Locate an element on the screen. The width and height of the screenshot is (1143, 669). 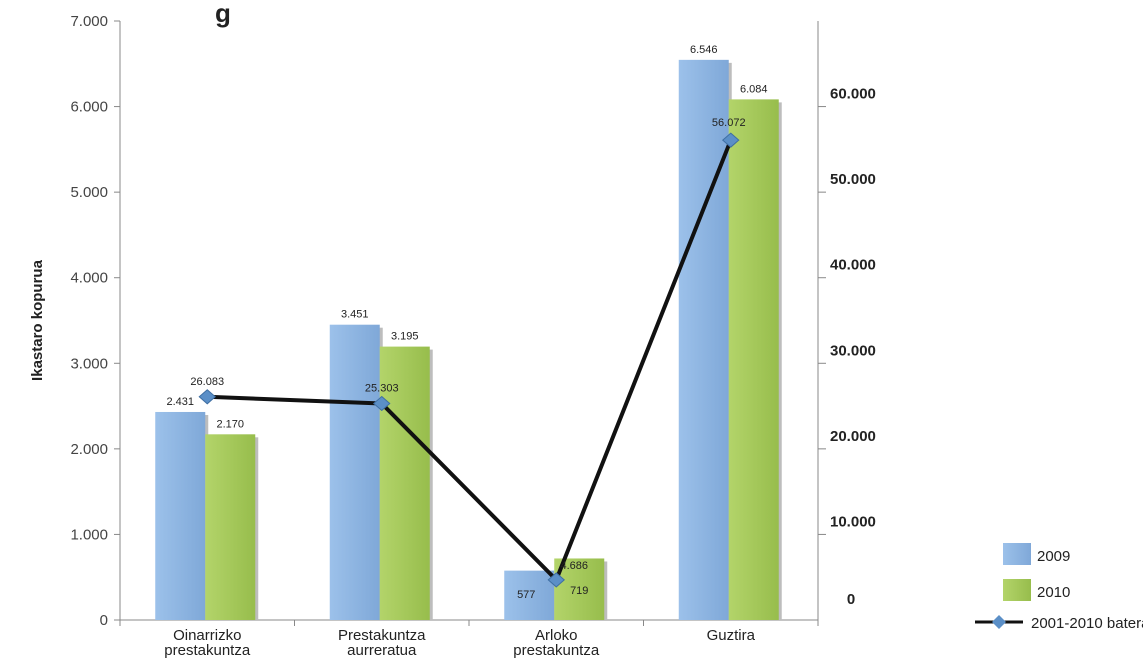
category-label-line: Guztira is located at coordinates (731, 635).